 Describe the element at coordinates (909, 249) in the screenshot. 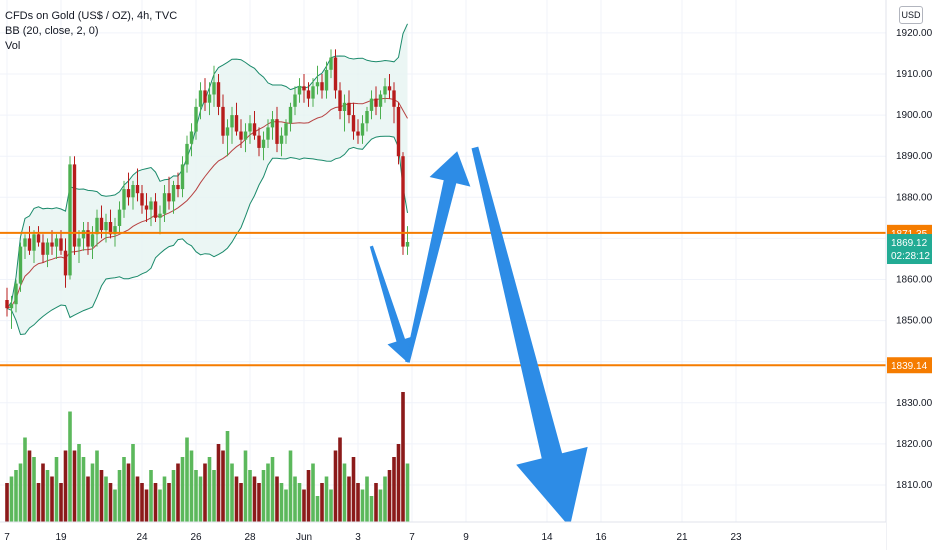

I see `last-price-label-bg` at that location.